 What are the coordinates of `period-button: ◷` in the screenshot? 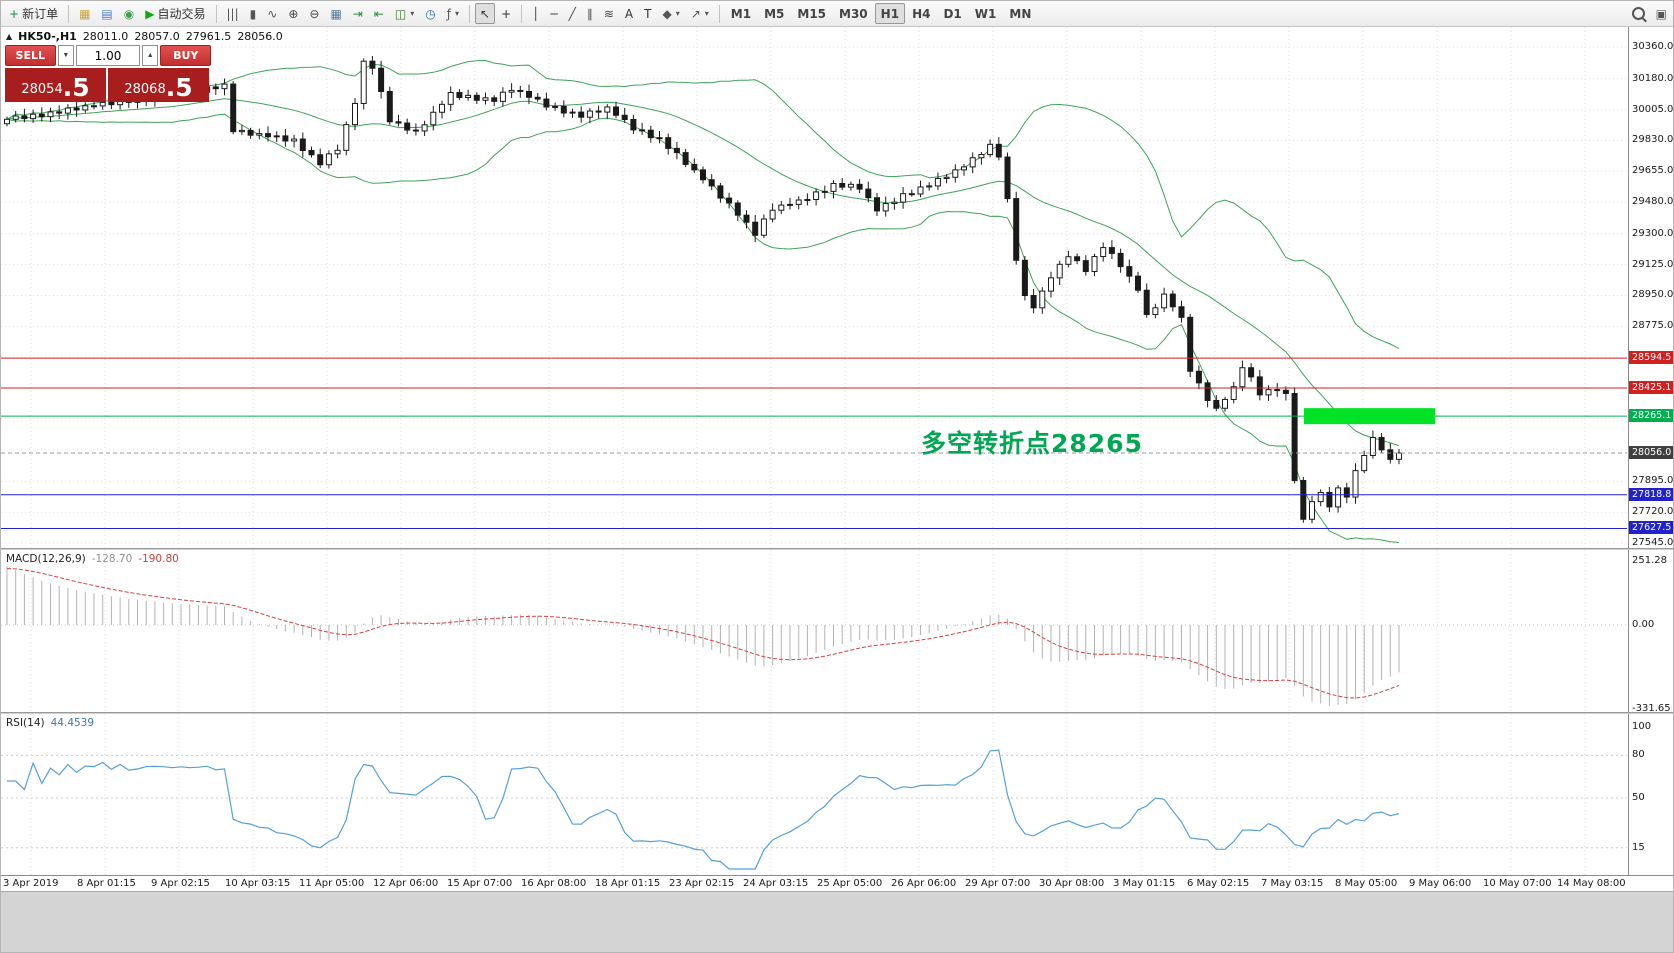 It's located at (430, 13).